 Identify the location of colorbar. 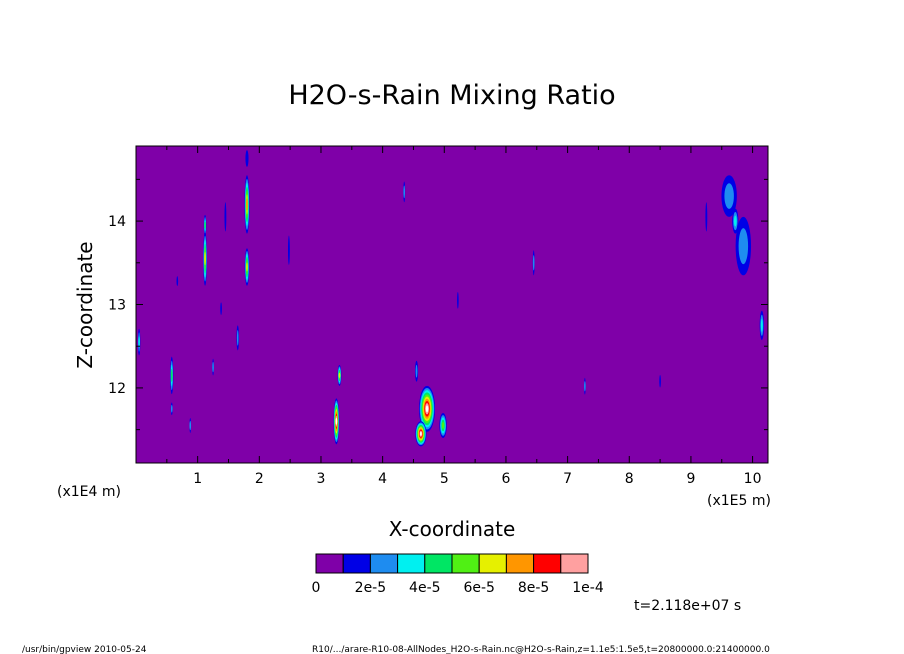
(452, 563).